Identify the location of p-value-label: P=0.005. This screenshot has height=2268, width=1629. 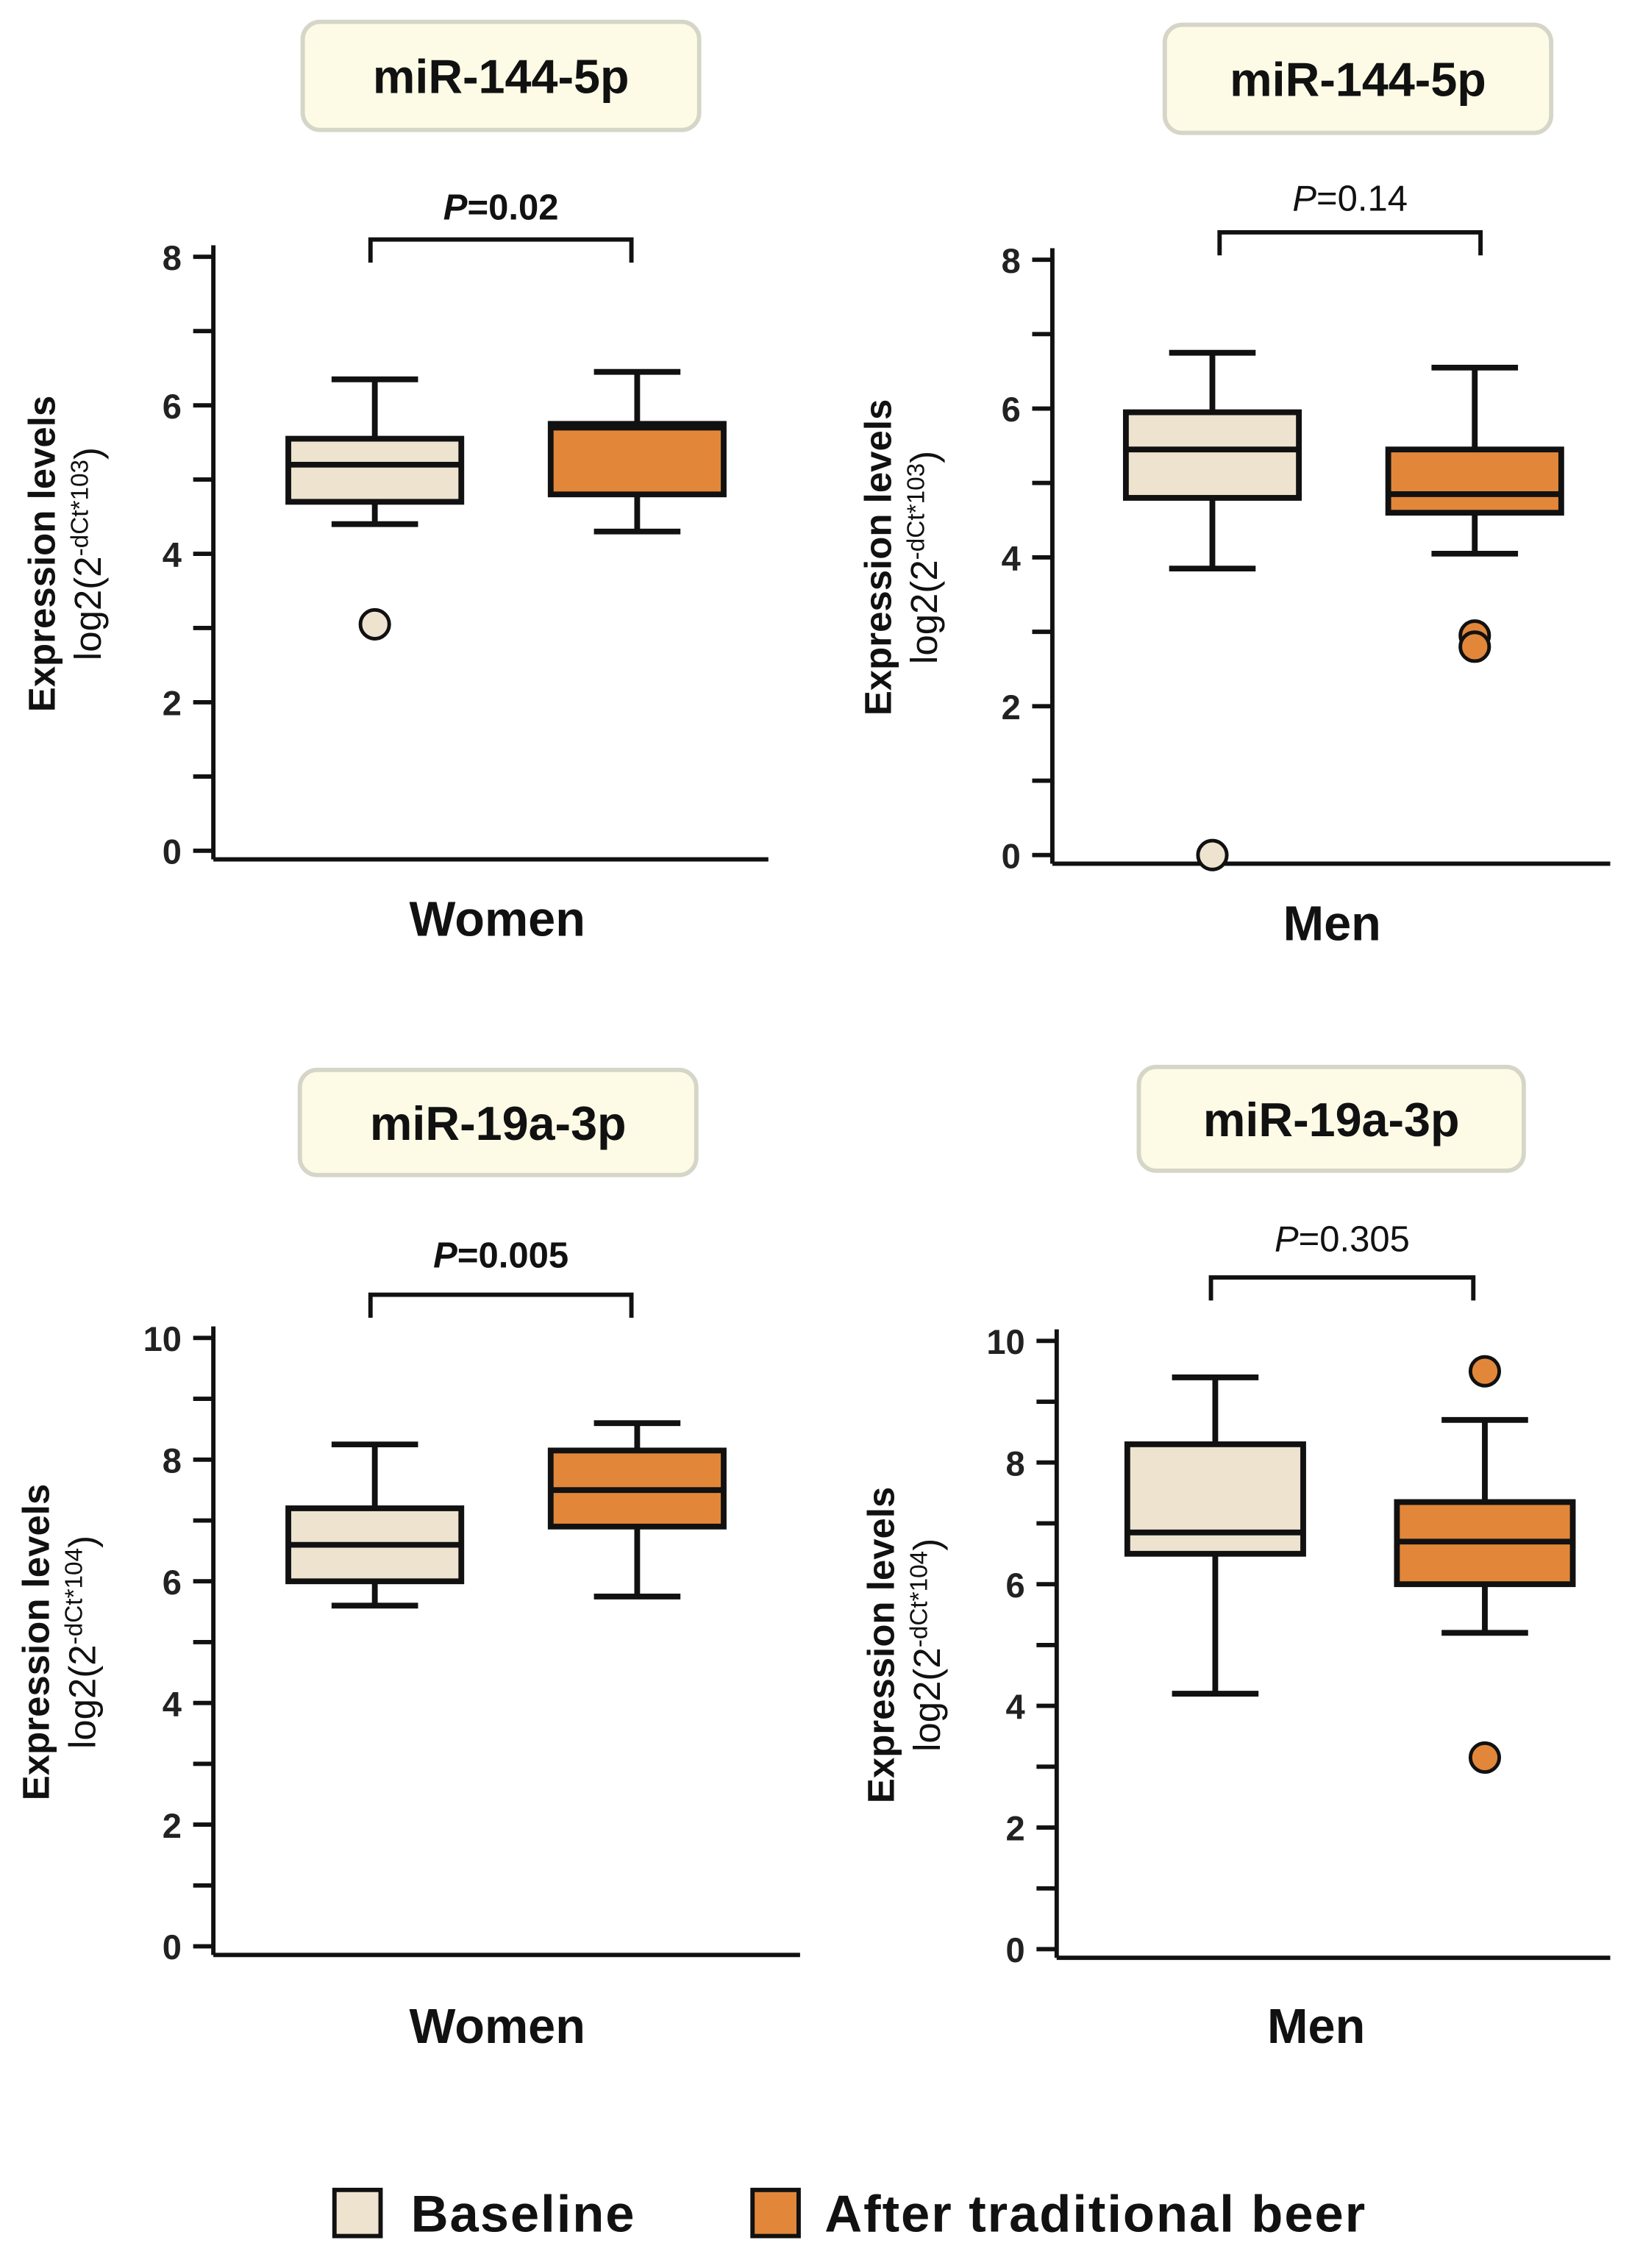
(500, 1255).